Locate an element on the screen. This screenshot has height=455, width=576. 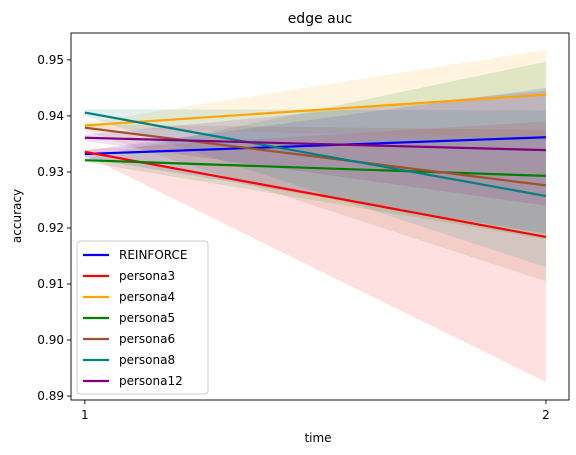
legend-label-persona6: persona6 is located at coordinates (147, 339).